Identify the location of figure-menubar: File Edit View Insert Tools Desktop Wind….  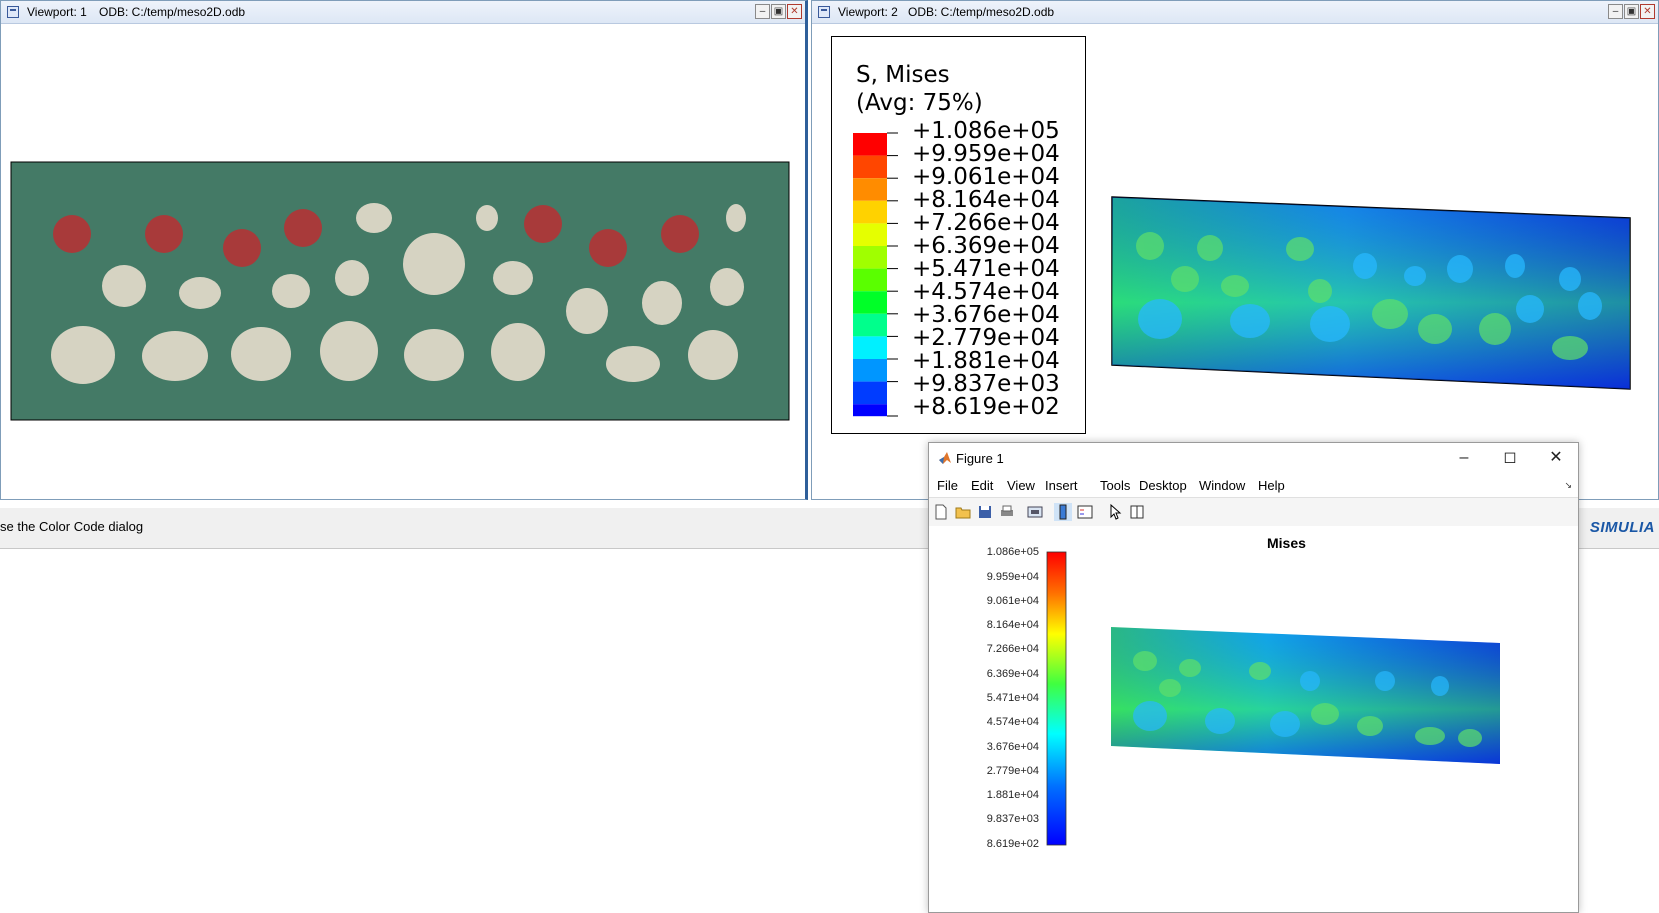
(1253, 485).